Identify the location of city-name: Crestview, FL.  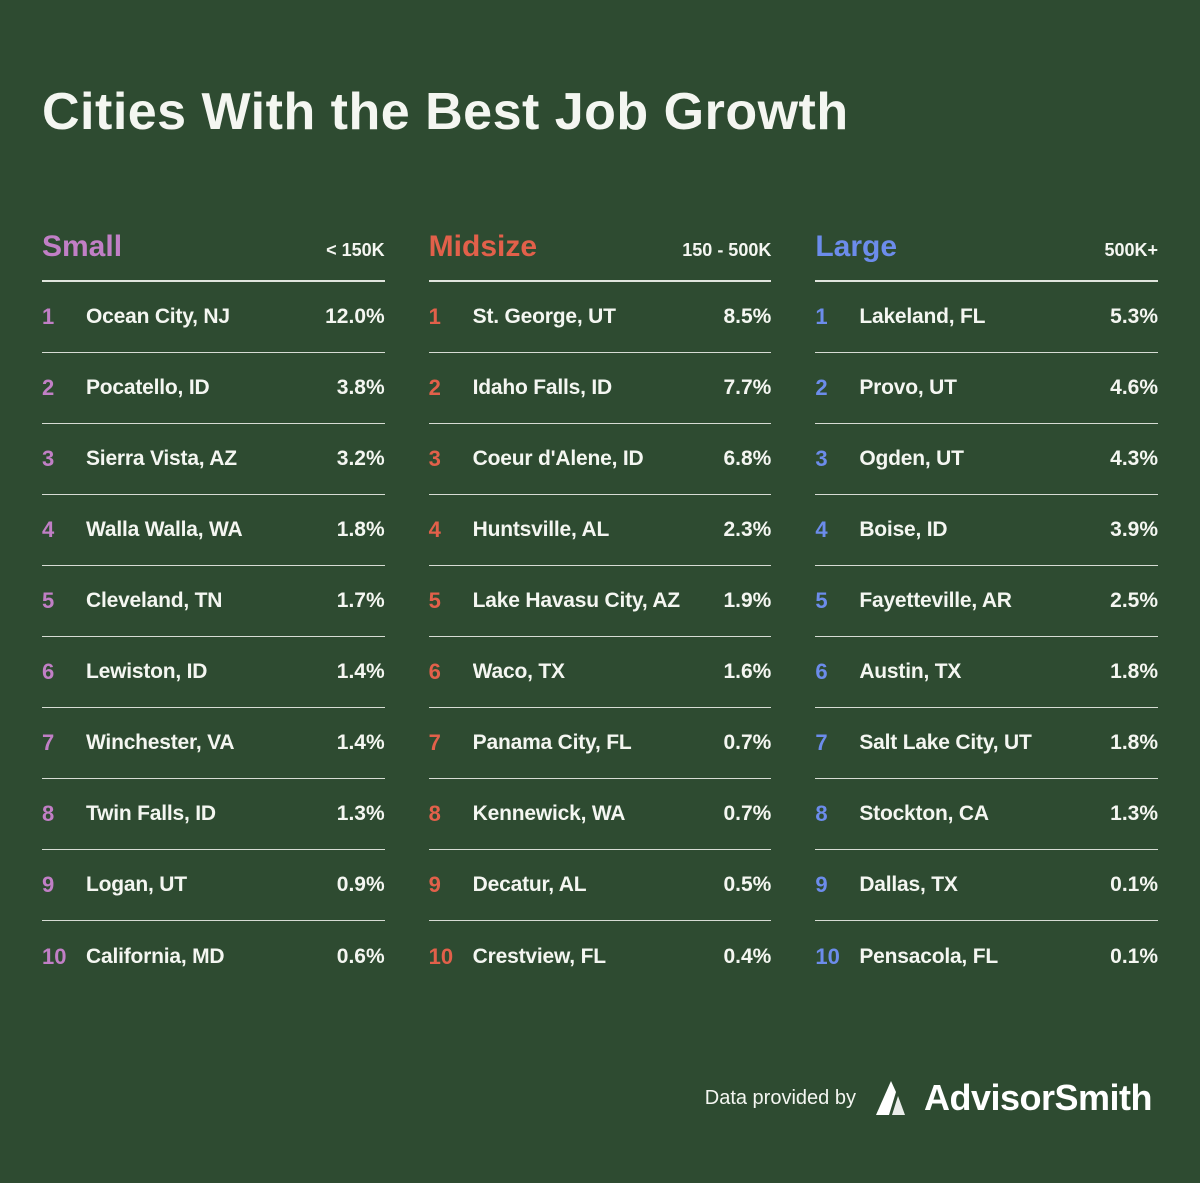
(539, 956).